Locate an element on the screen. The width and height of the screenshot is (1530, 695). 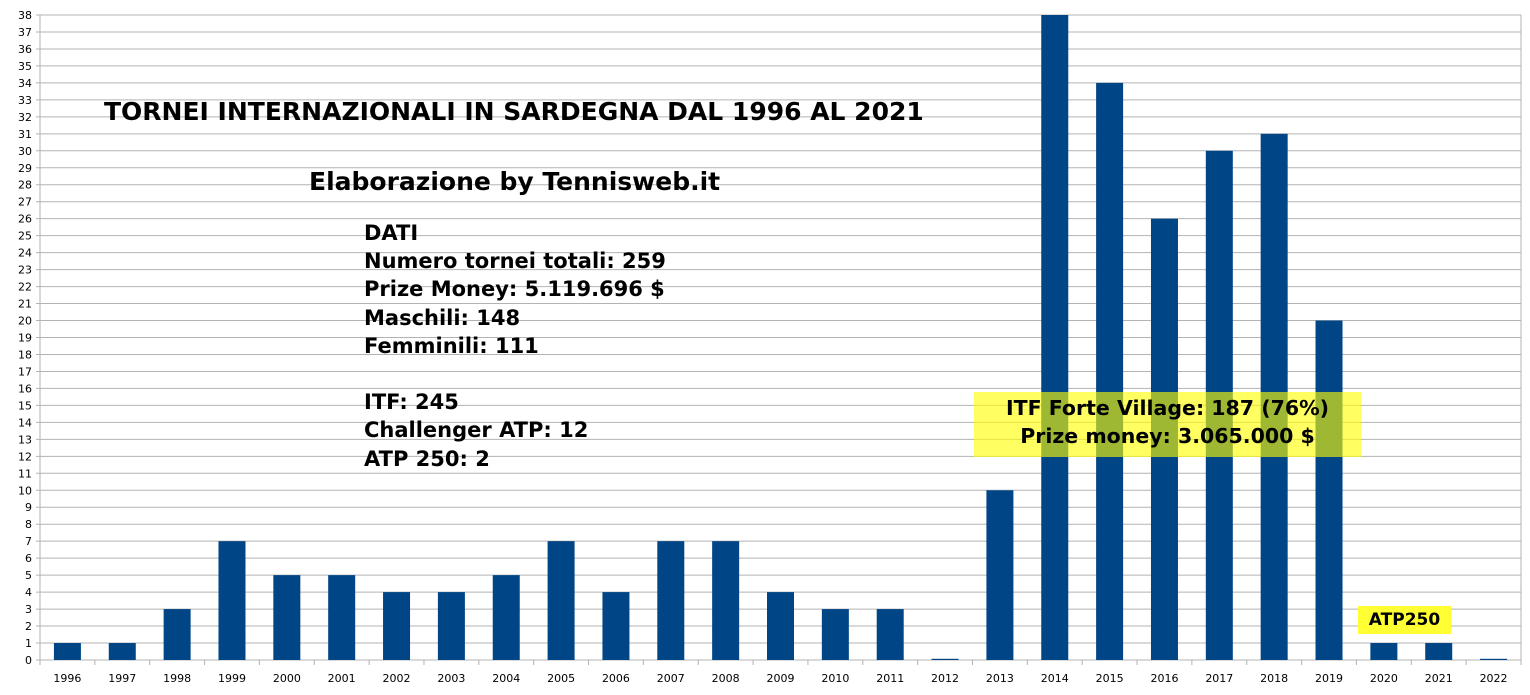
stats-itf: ITF: 245 is located at coordinates (411, 402).